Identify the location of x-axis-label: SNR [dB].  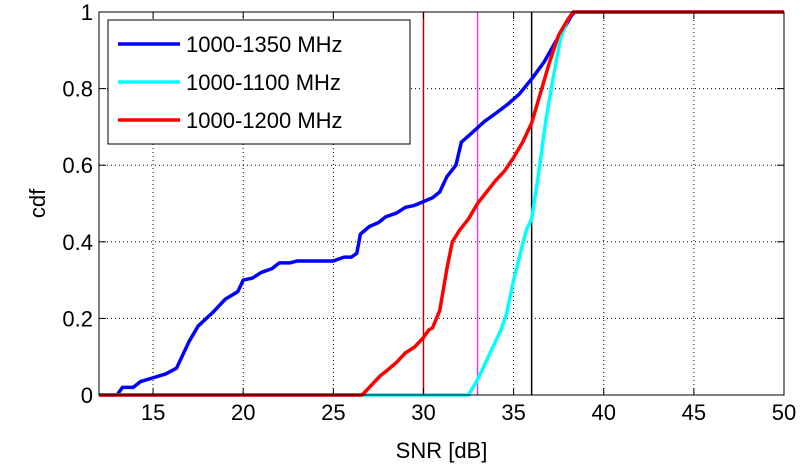
(442, 450).